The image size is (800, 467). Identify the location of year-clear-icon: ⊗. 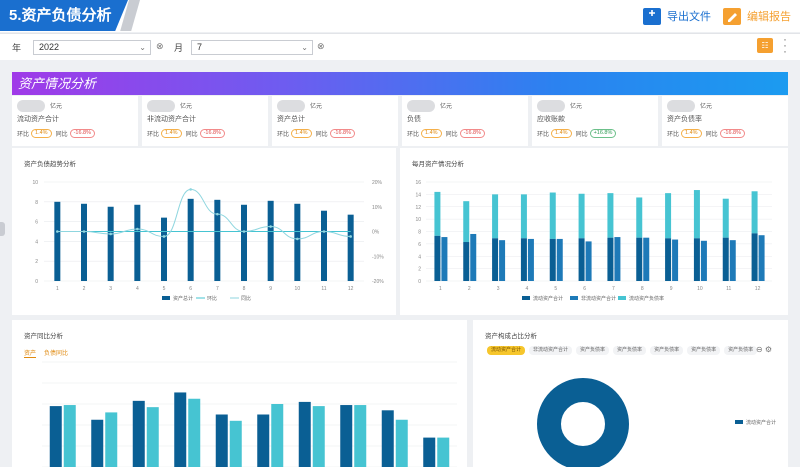
(160, 46).